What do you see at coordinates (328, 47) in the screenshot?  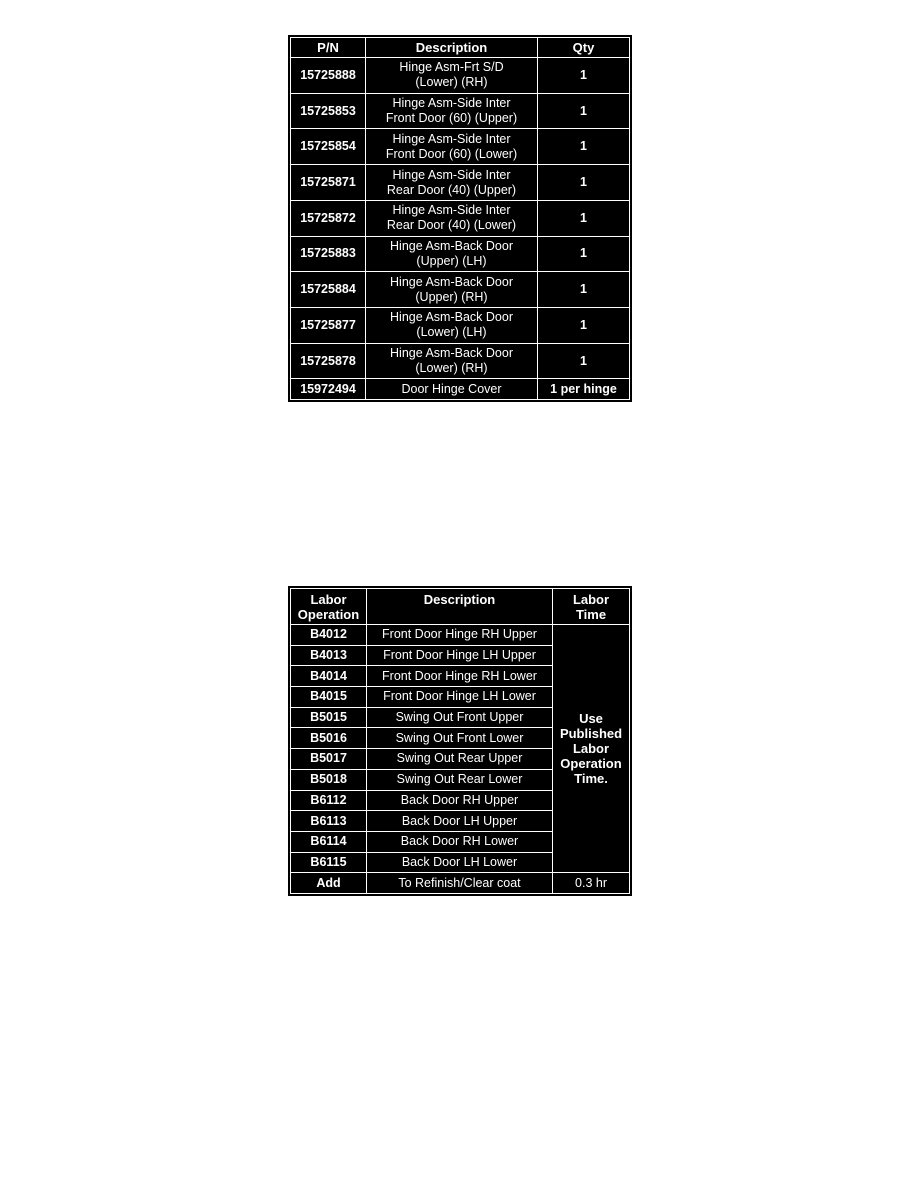 I see `header-pn: P/N` at bounding box center [328, 47].